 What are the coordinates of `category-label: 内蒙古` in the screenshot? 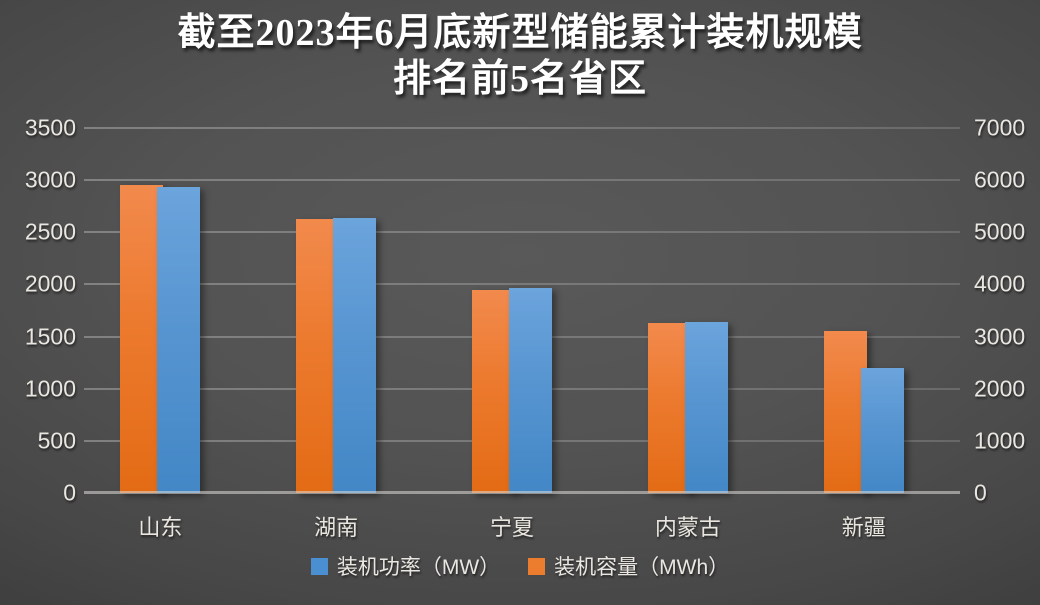 It's located at (687, 527).